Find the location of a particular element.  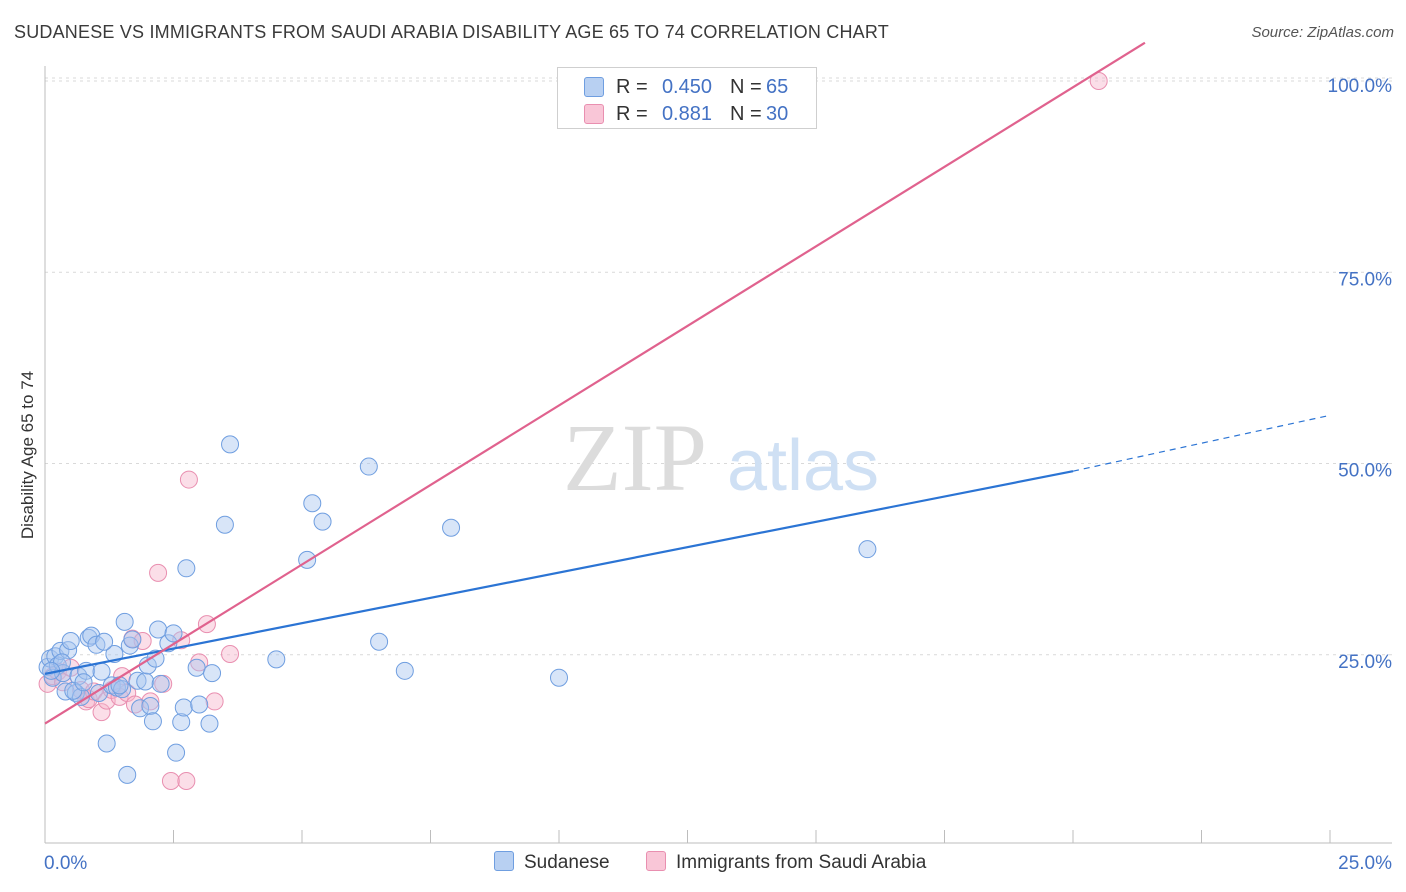

y-tick-label: 100.0% is located at coordinates (1360, 86).